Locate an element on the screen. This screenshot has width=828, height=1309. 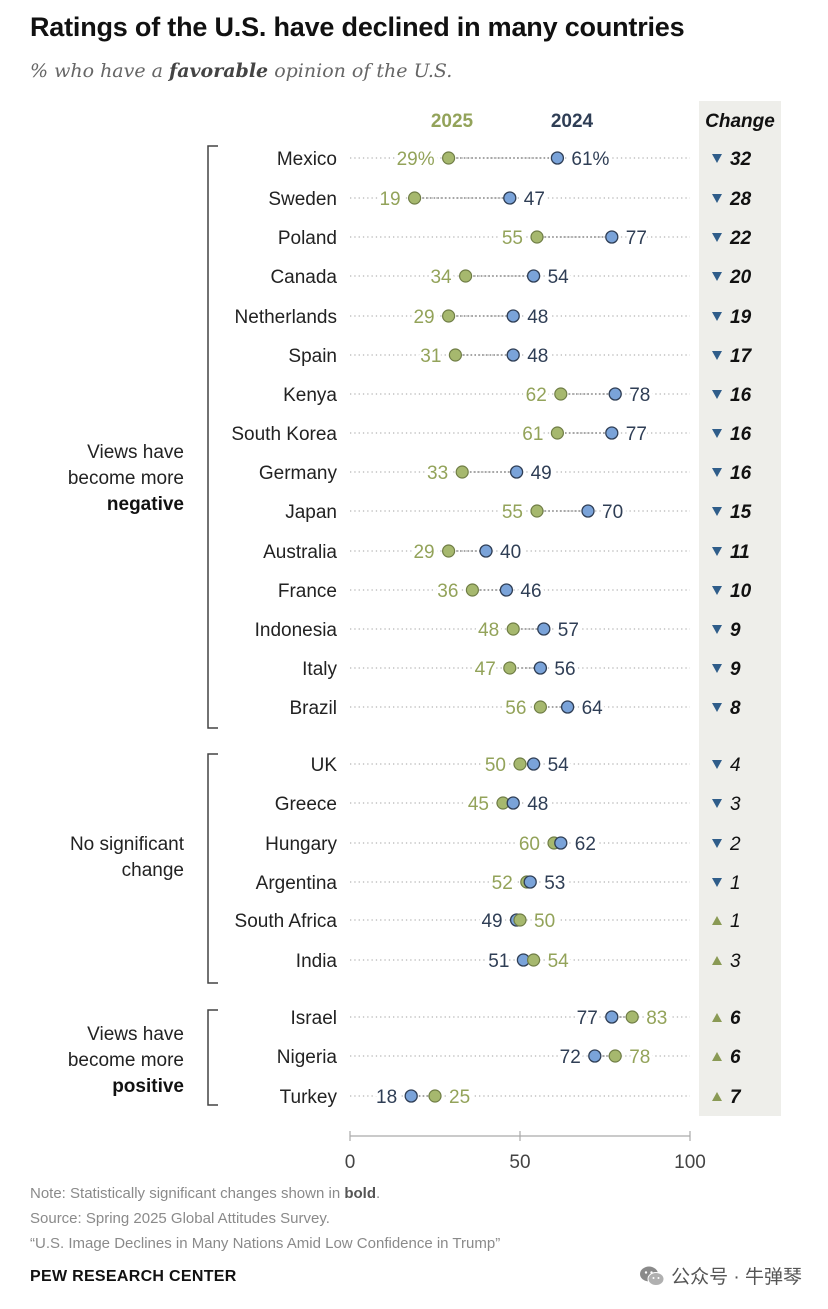
value-label-2025: 47 is located at coordinates (485, 669).